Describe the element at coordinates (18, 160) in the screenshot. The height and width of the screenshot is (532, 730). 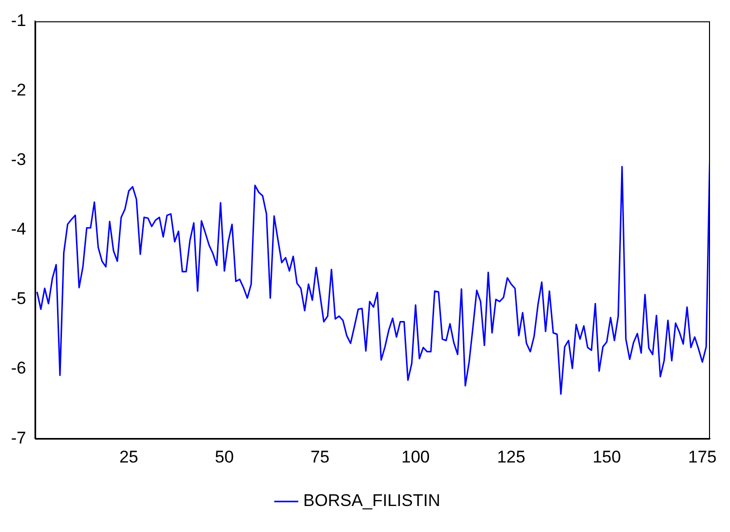
I see `y-tick-label: -3` at that location.